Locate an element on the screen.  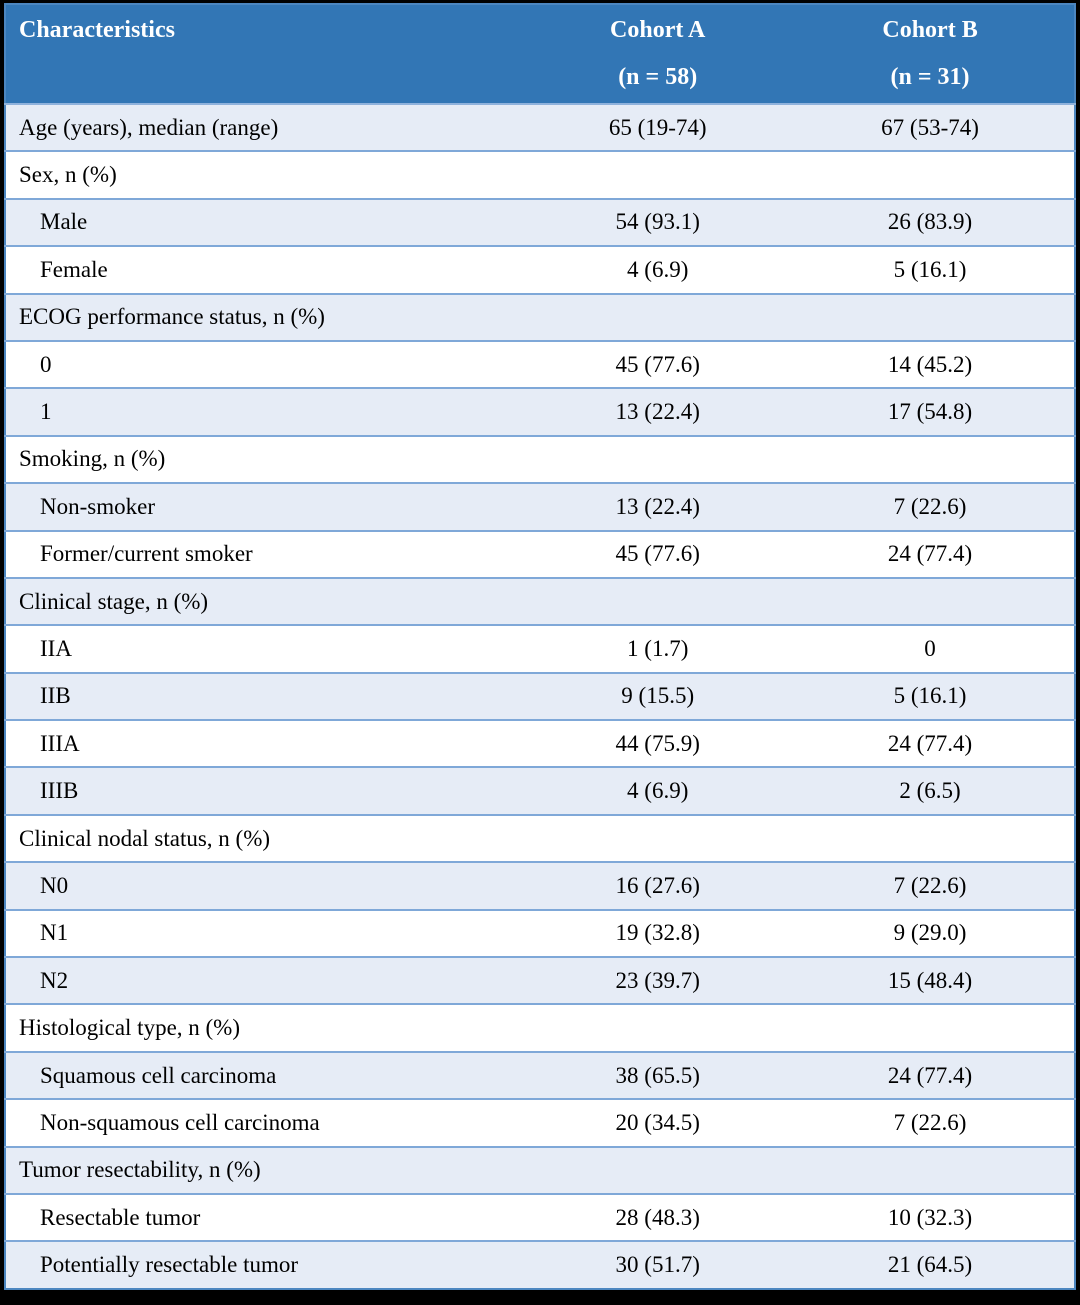
row-label-cell: Non-squamous cell carcinoma is located at coordinates (267, 1123).